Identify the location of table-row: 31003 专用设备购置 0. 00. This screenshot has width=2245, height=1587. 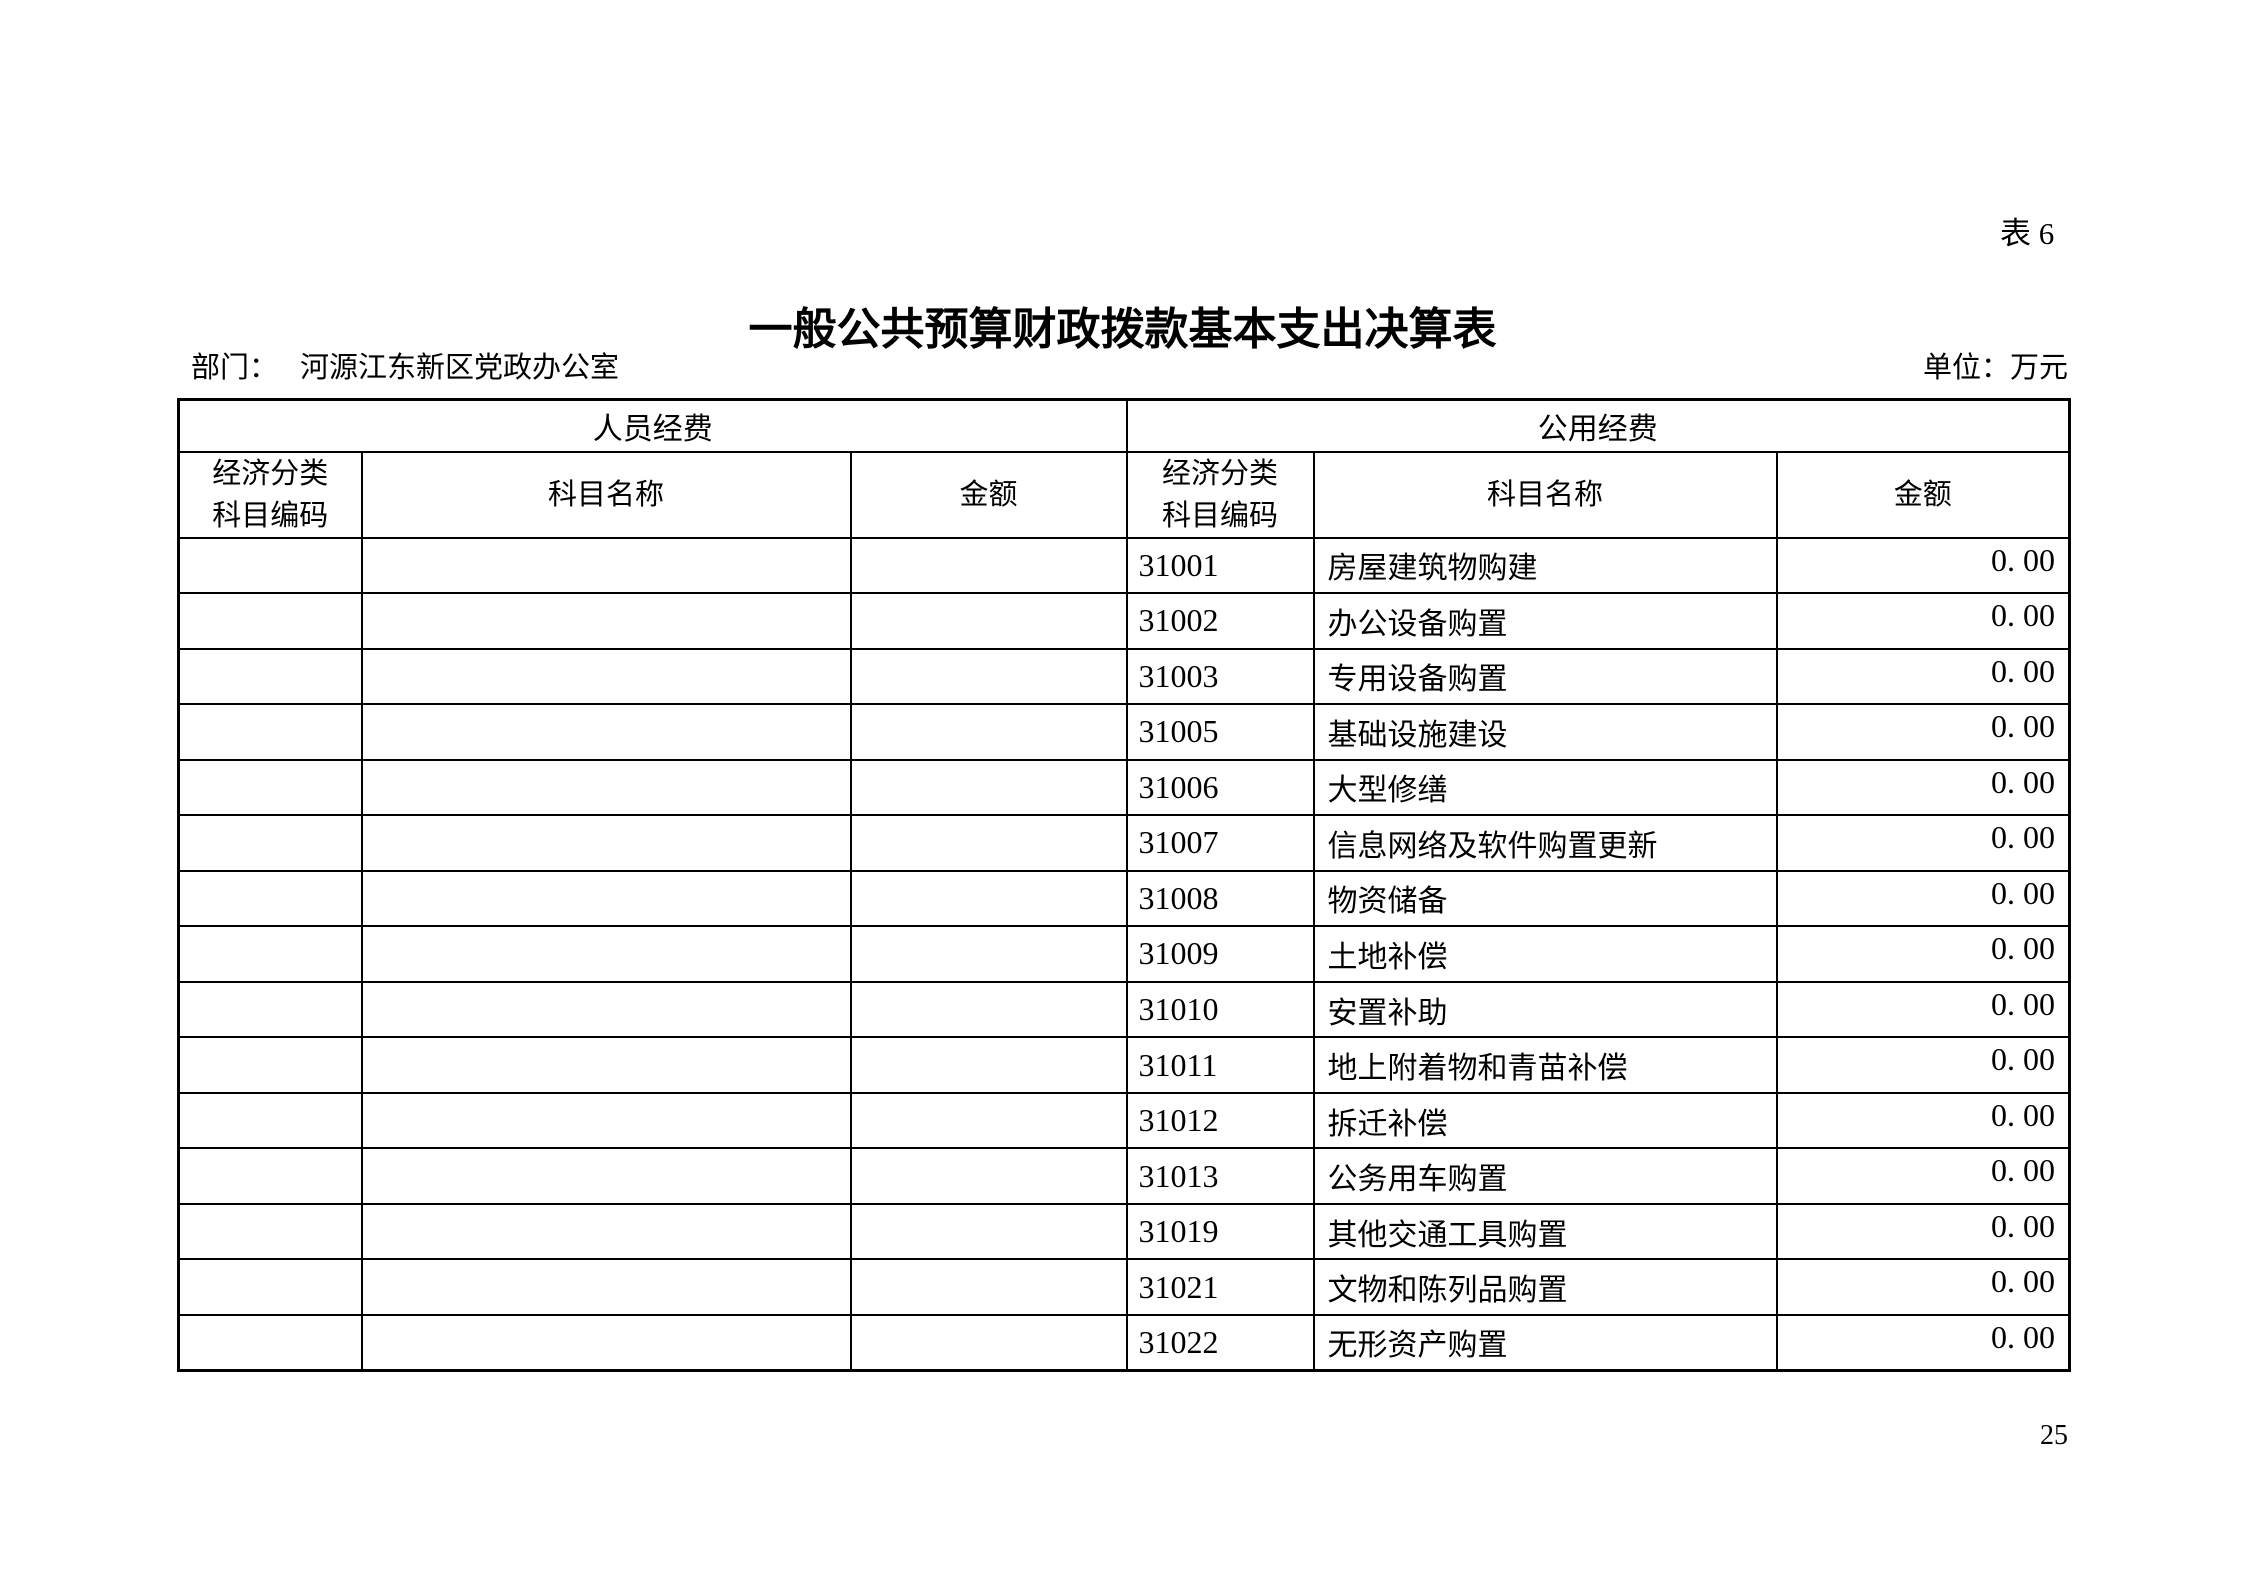
(1124, 676).